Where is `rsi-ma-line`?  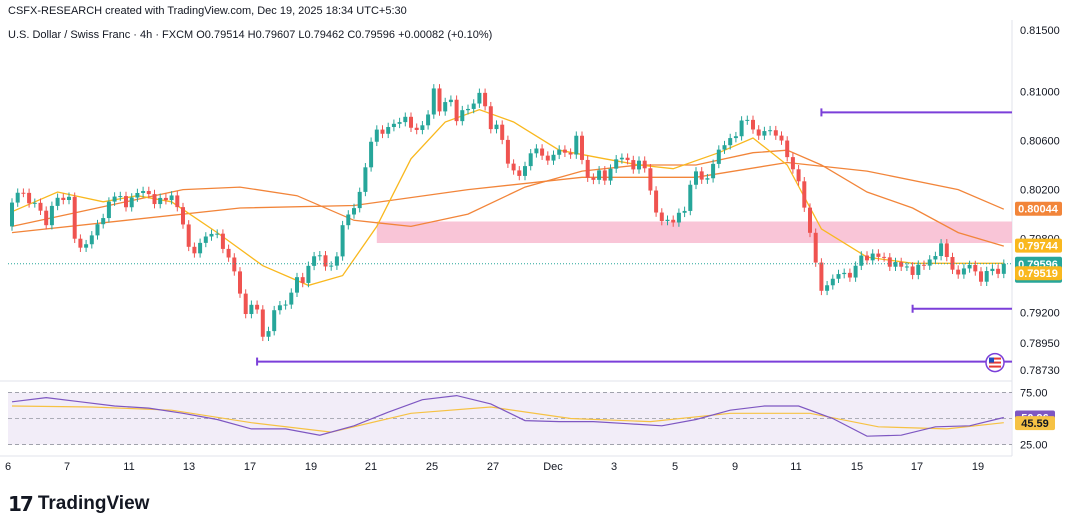 rsi-ma-line is located at coordinates (507, 419).